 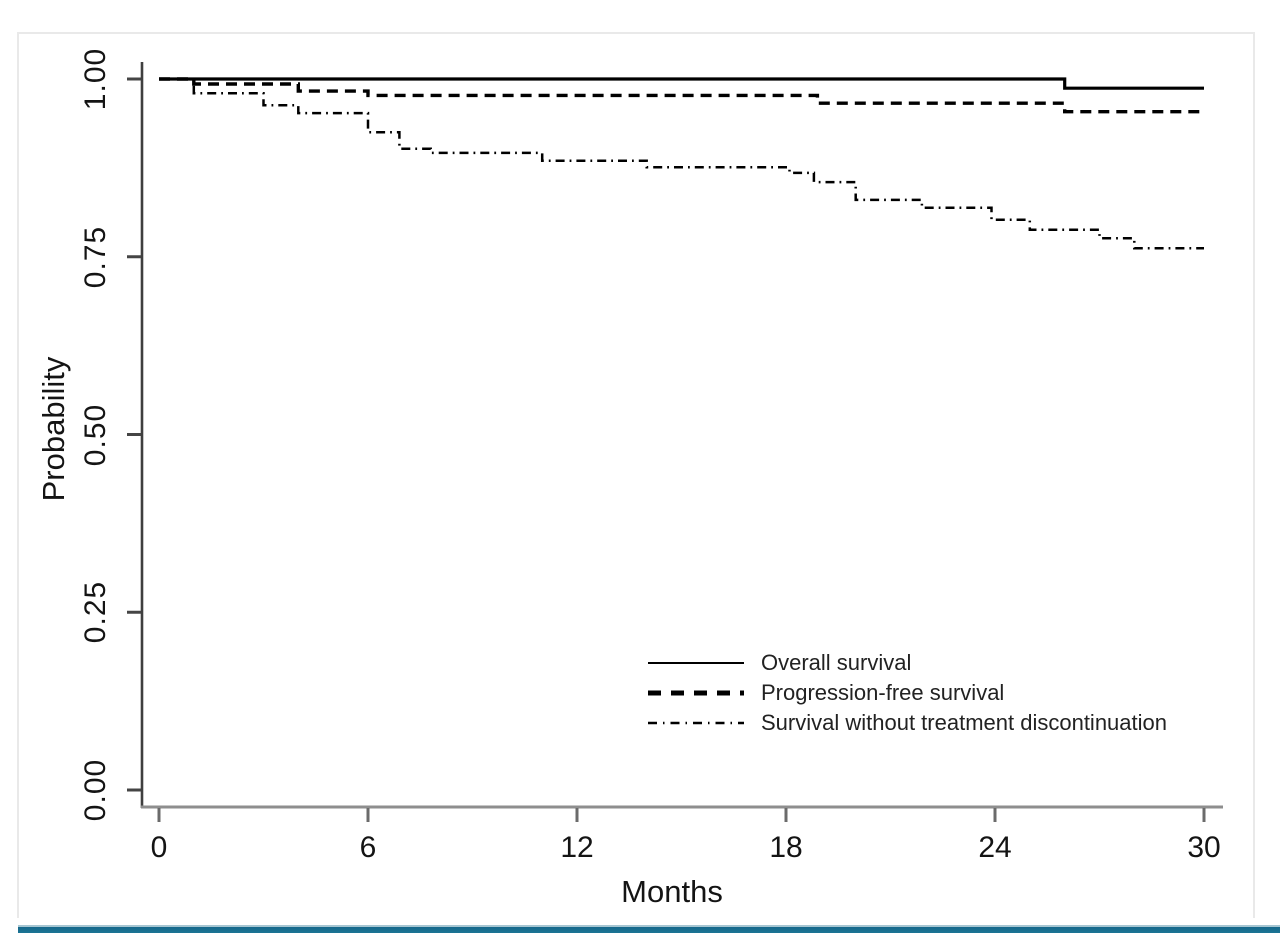 I want to click on series-line-overall-survival, so click(x=681, y=83).